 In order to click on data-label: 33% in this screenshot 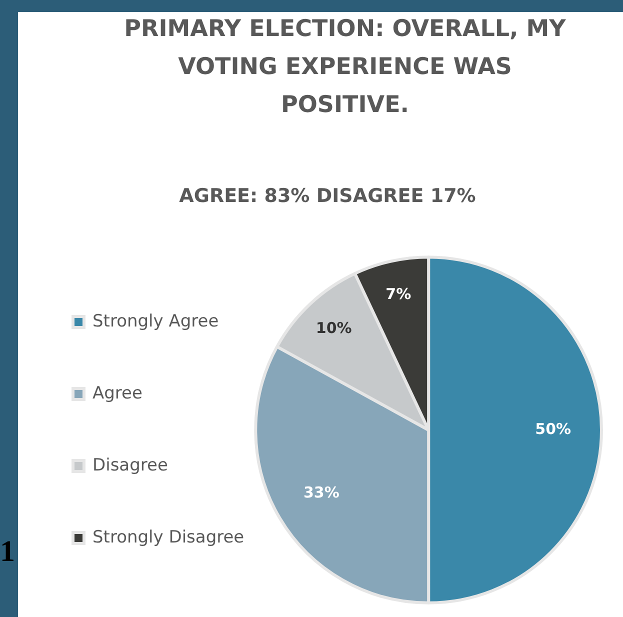, I will do `click(321, 492)`.